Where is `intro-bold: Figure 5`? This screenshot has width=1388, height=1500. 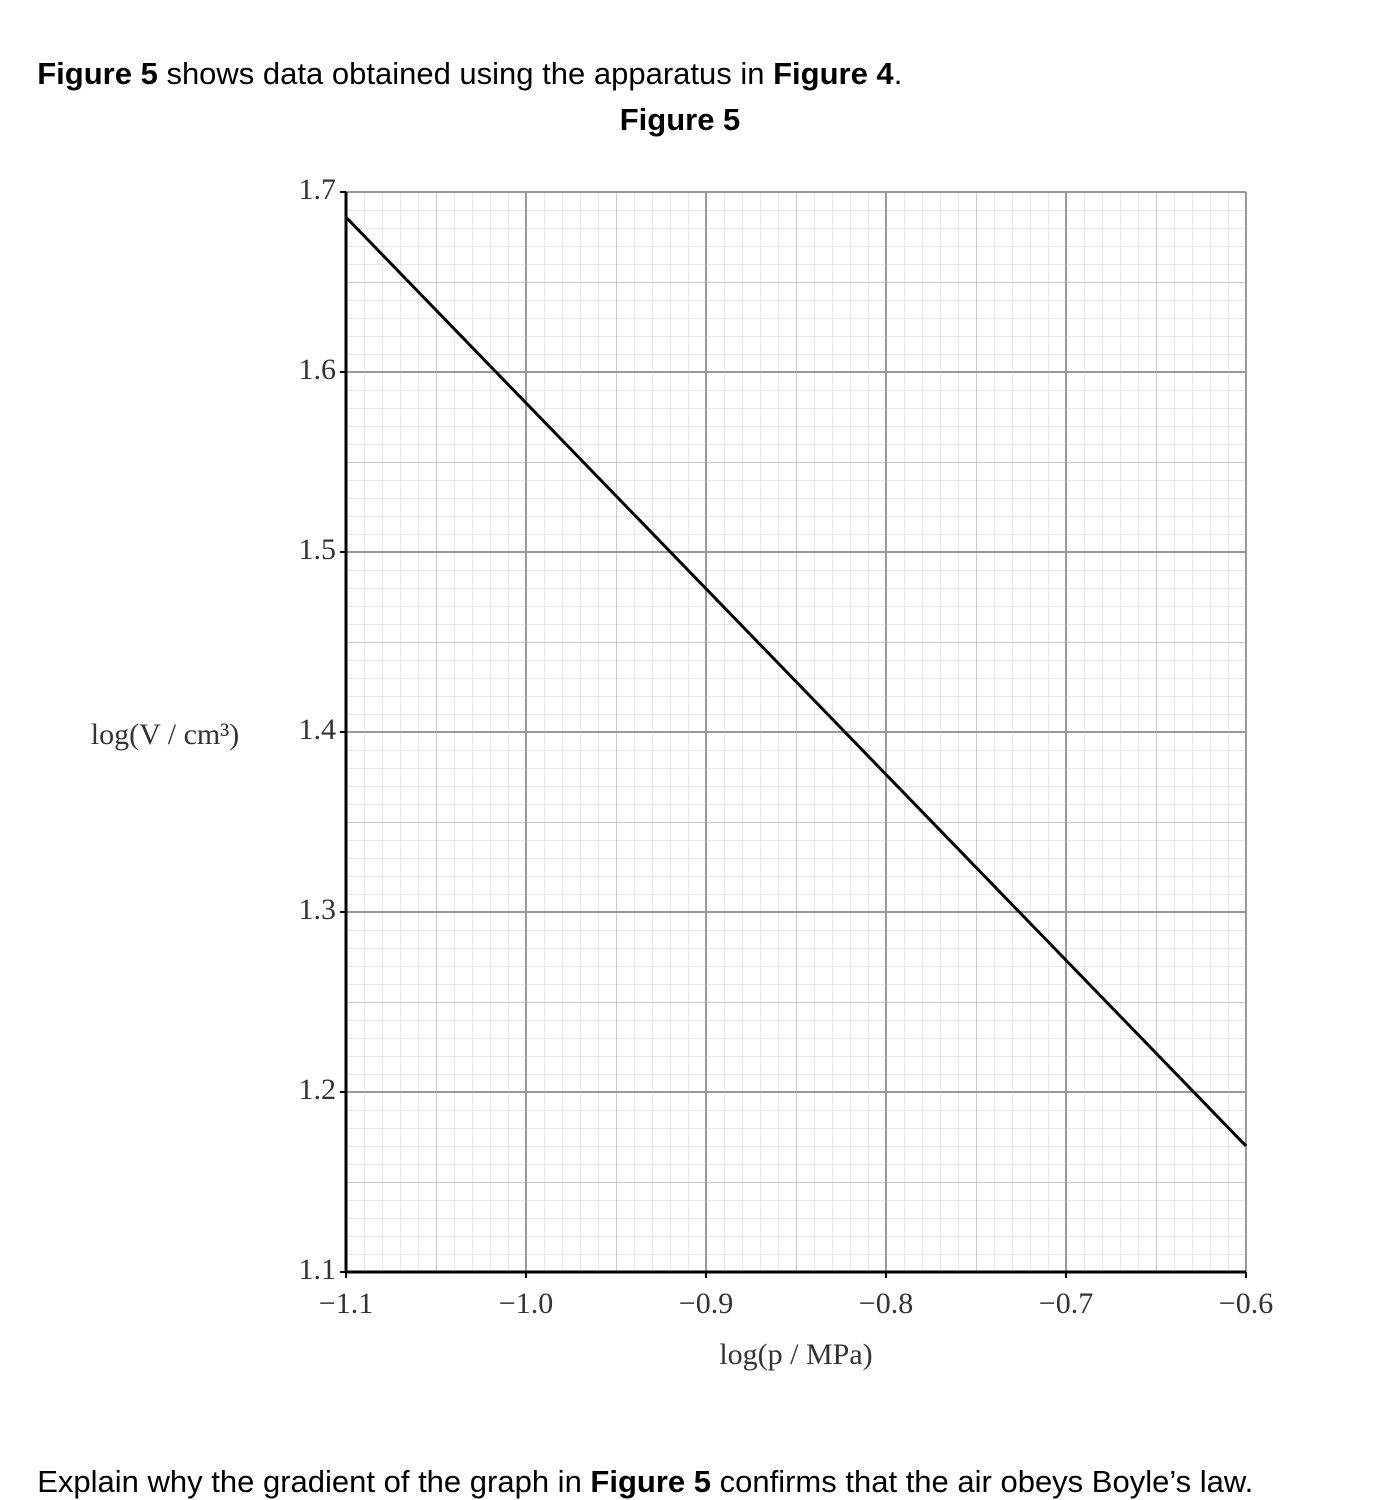
intro-bold: Figure 5 is located at coordinates (97, 73).